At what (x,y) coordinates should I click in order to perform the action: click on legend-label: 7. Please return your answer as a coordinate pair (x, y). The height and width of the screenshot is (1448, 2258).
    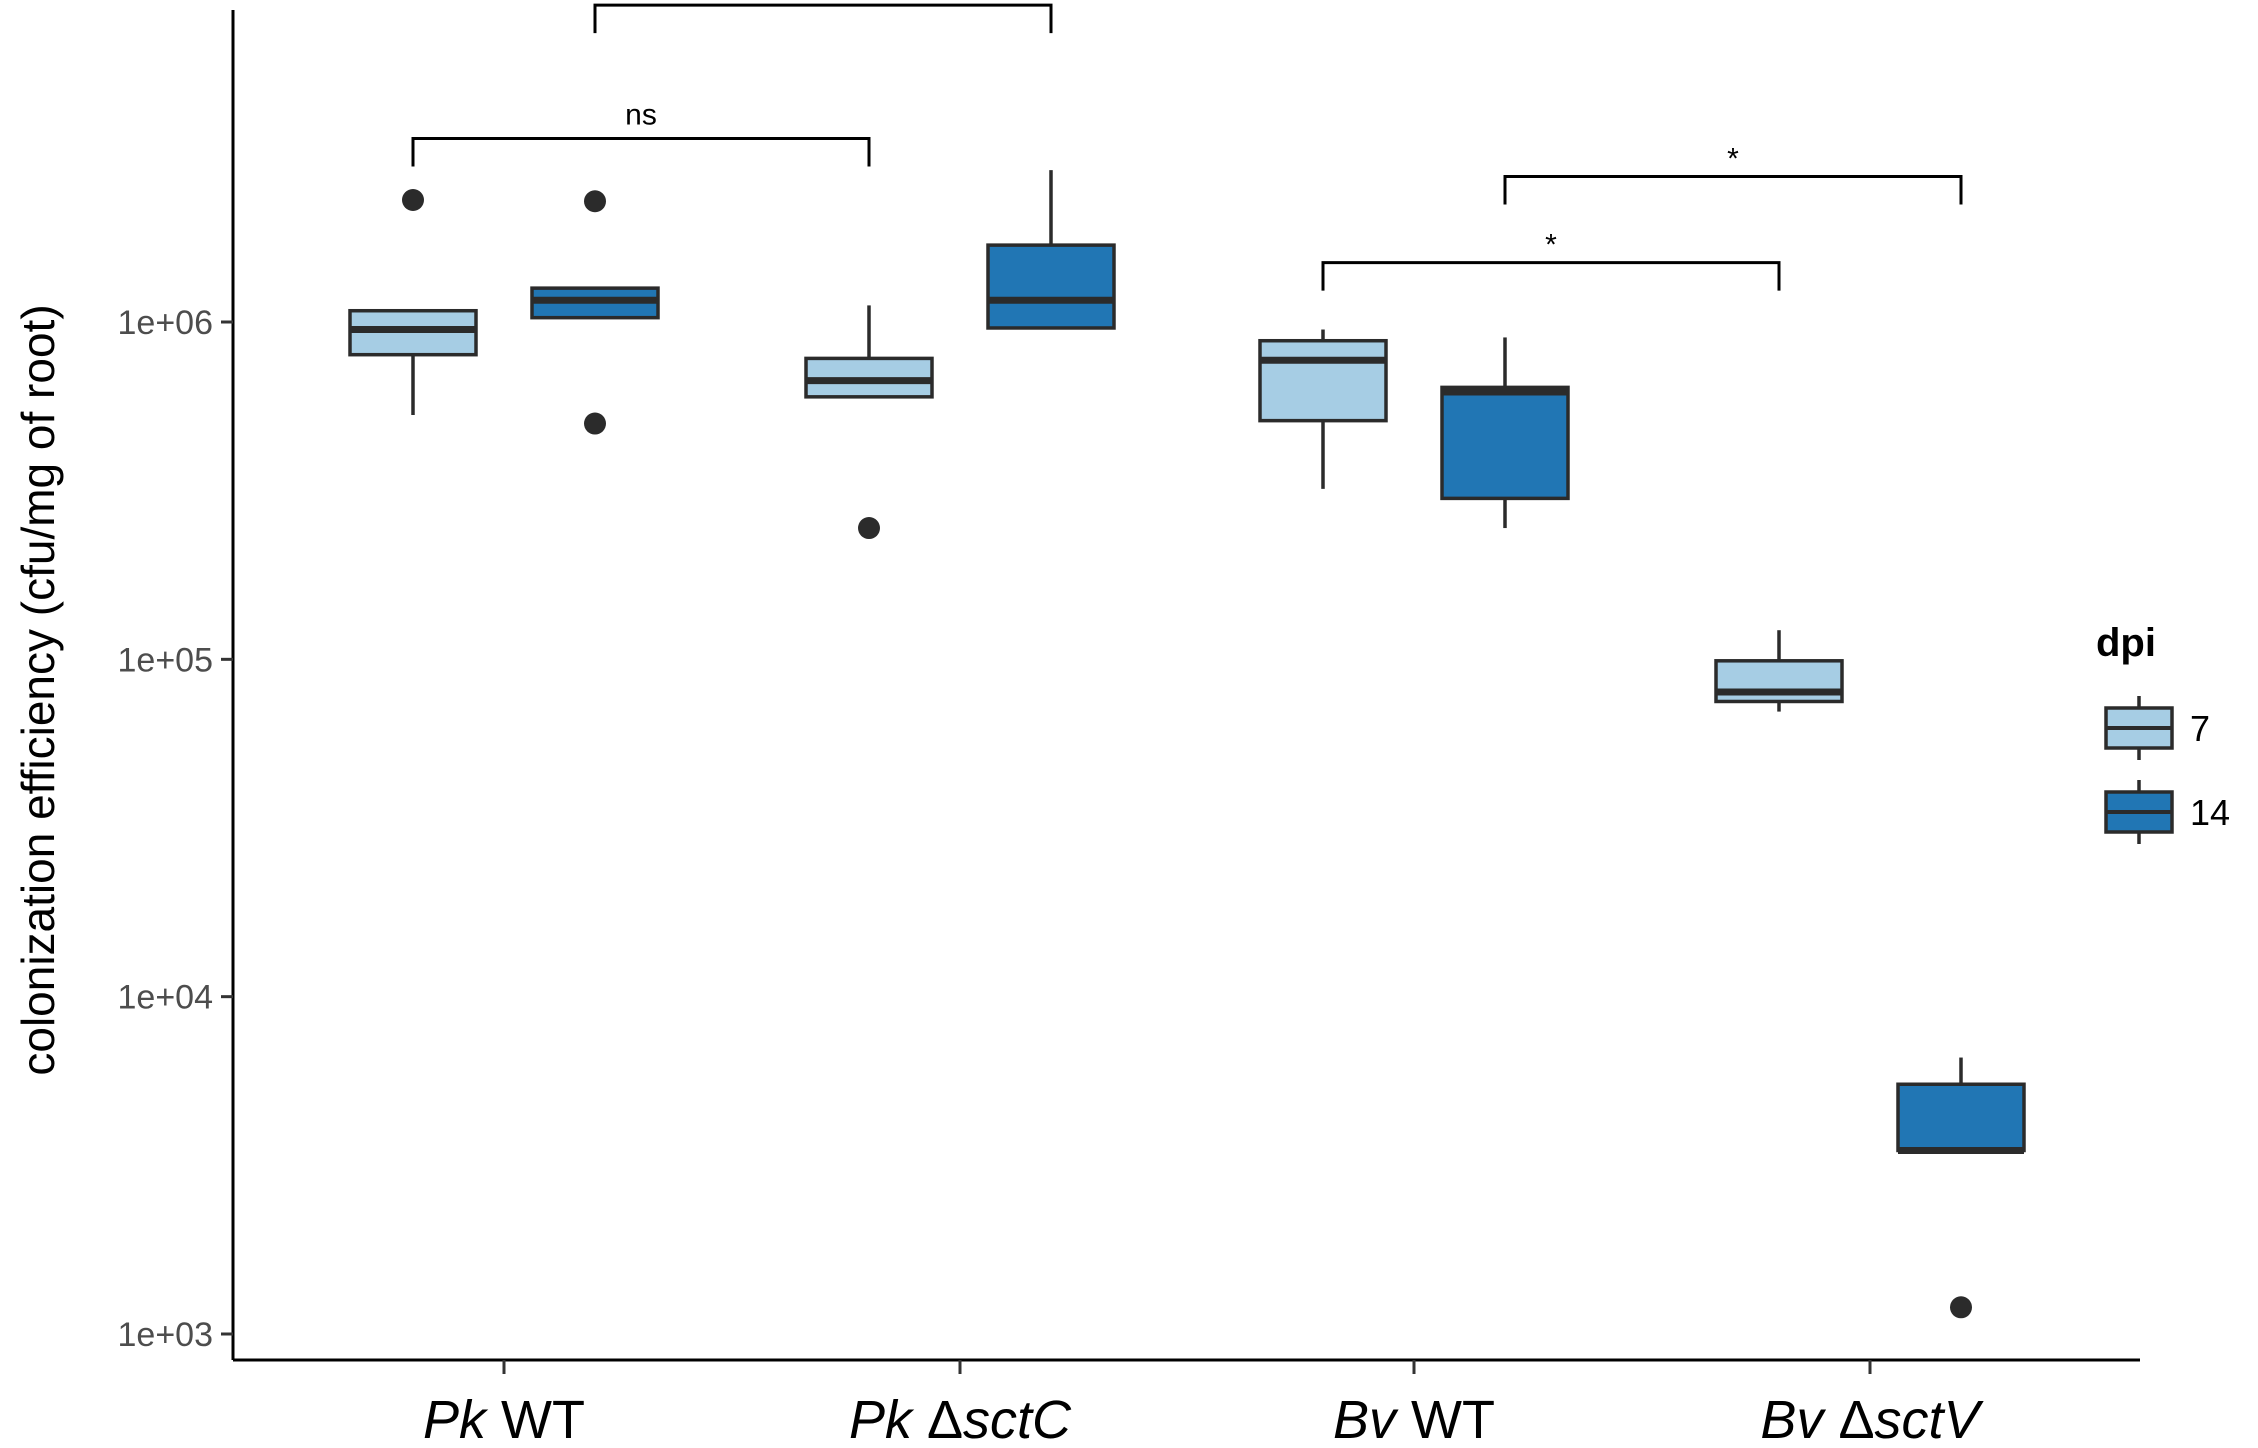
    Looking at the image, I should click on (2200, 728).